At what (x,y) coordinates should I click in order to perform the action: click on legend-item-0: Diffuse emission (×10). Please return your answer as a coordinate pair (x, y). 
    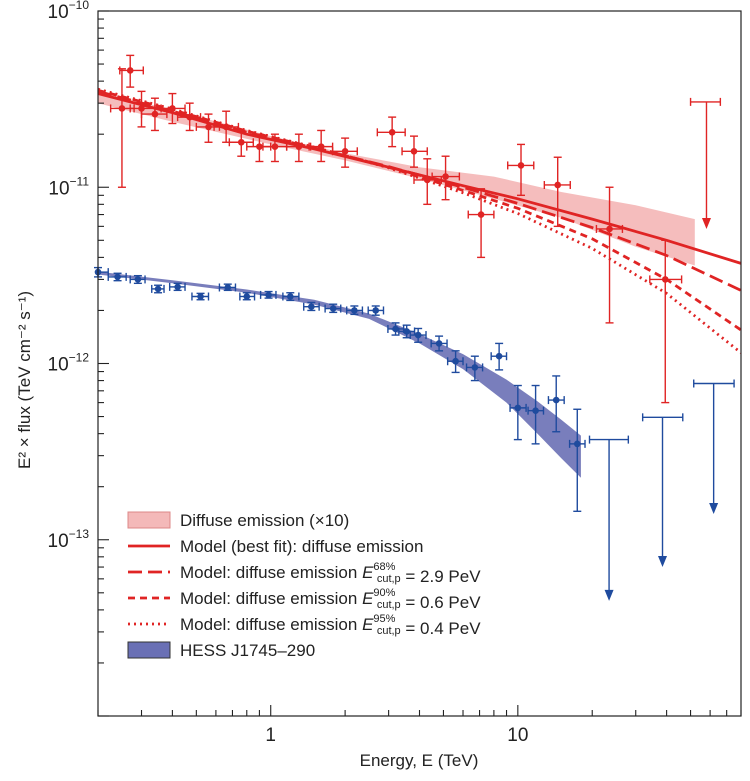
    Looking at the image, I should click on (238, 520).